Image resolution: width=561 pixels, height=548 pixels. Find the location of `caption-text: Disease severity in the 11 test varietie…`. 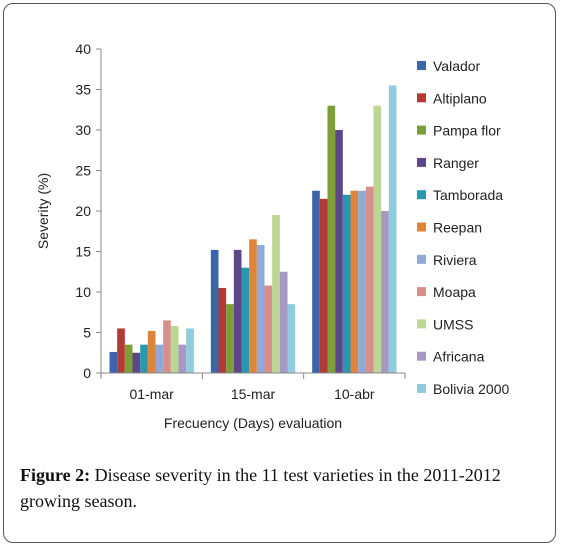

caption-text: Disease severity in the 11 test varietie… is located at coordinates (260, 488).